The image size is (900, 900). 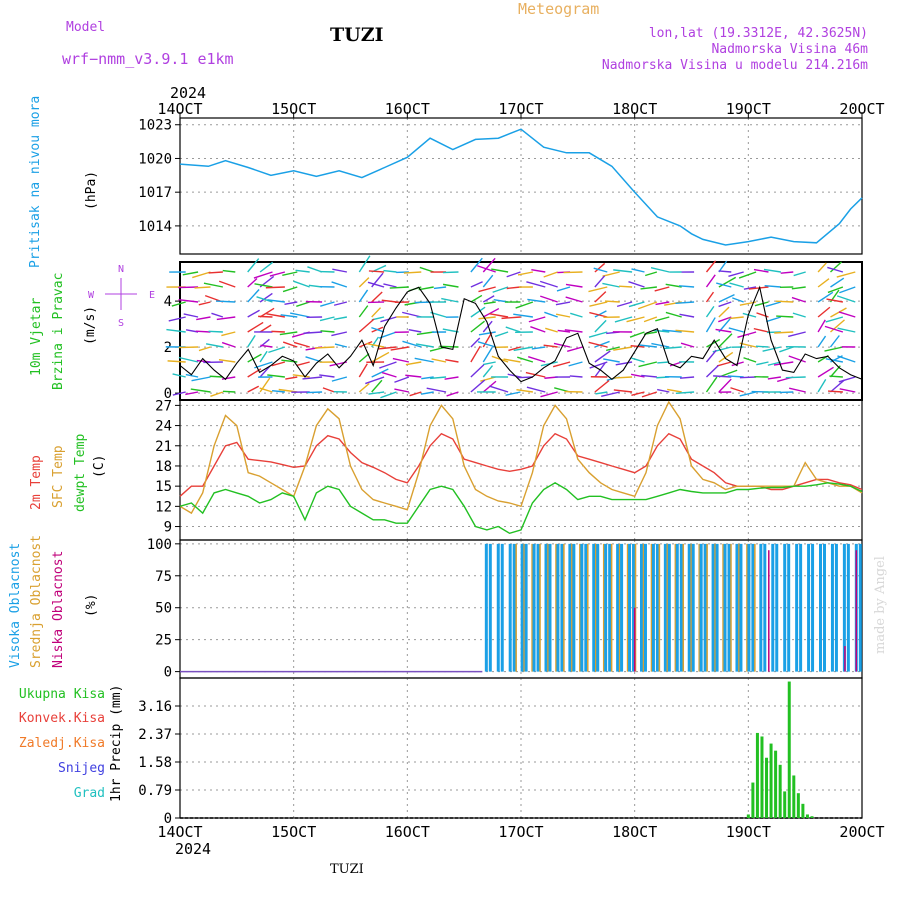 What do you see at coordinates (634, 832) in the screenshot?
I see `x-tick-label-bottom: 18OCT` at bounding box center [634, 832].